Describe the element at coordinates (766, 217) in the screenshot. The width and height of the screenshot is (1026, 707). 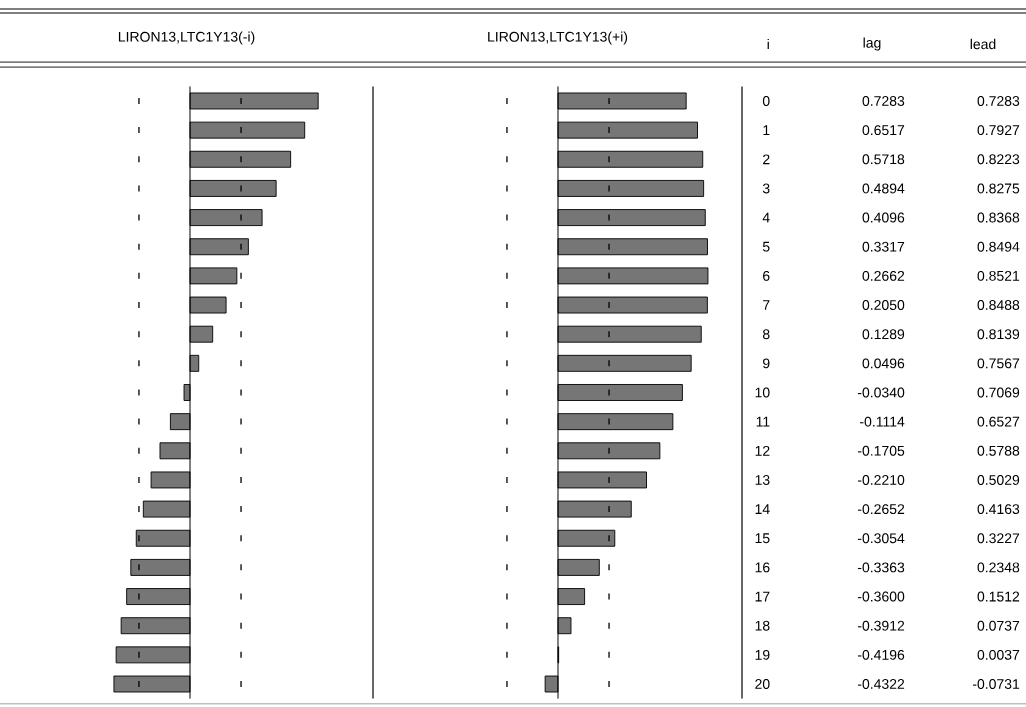
I see `y-tick-label: 4` at that location.